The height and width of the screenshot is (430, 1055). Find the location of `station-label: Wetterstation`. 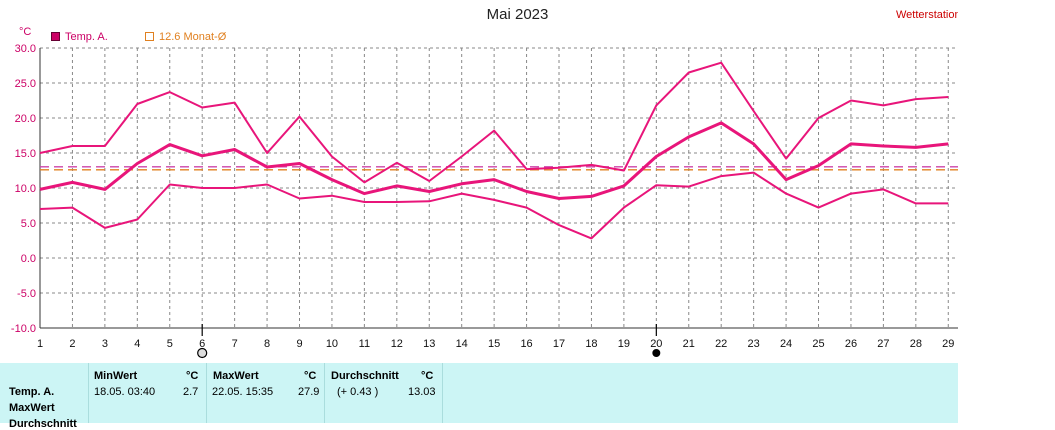

station-label: Wetterstation is located at coordinates (927, 15).